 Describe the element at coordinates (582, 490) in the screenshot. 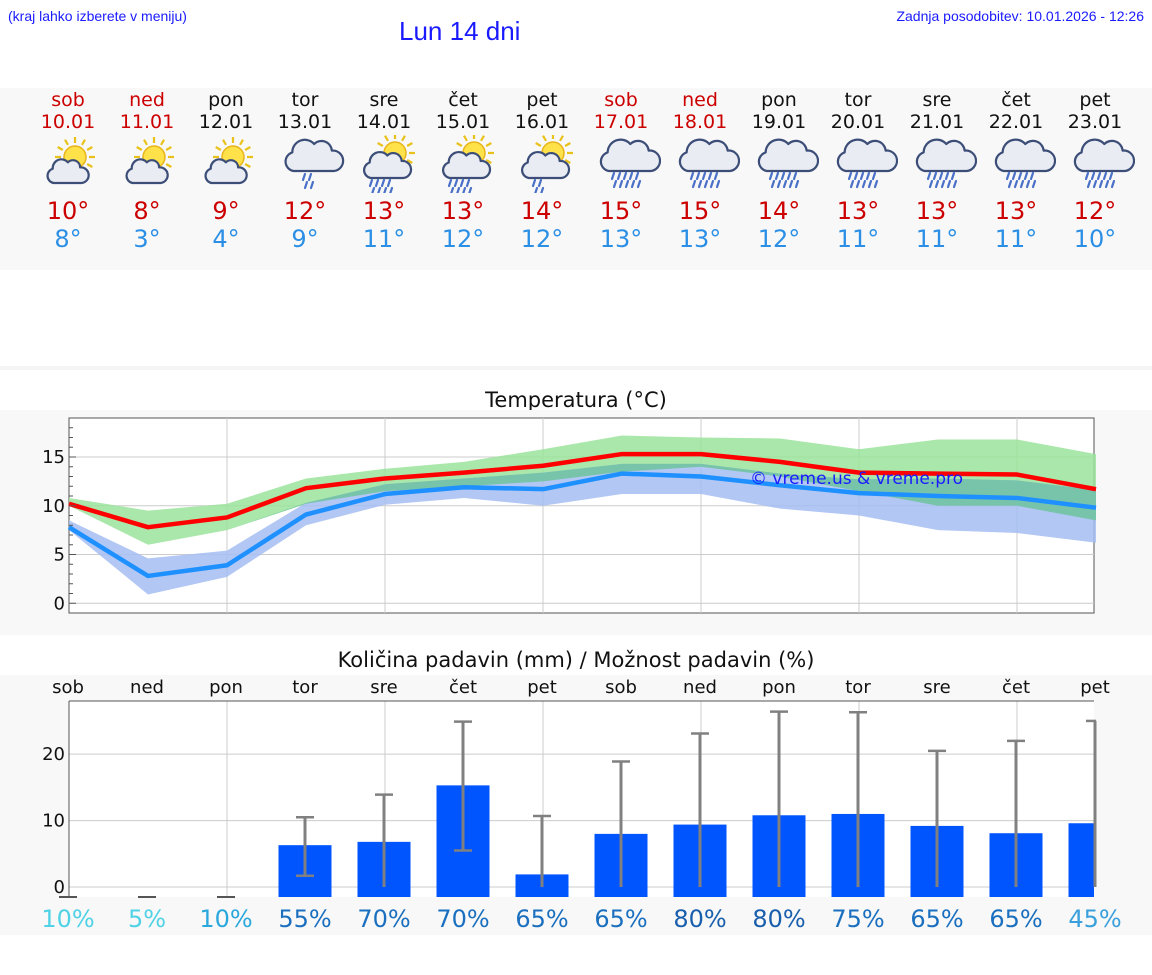

I see `max-temp-line` at that location.